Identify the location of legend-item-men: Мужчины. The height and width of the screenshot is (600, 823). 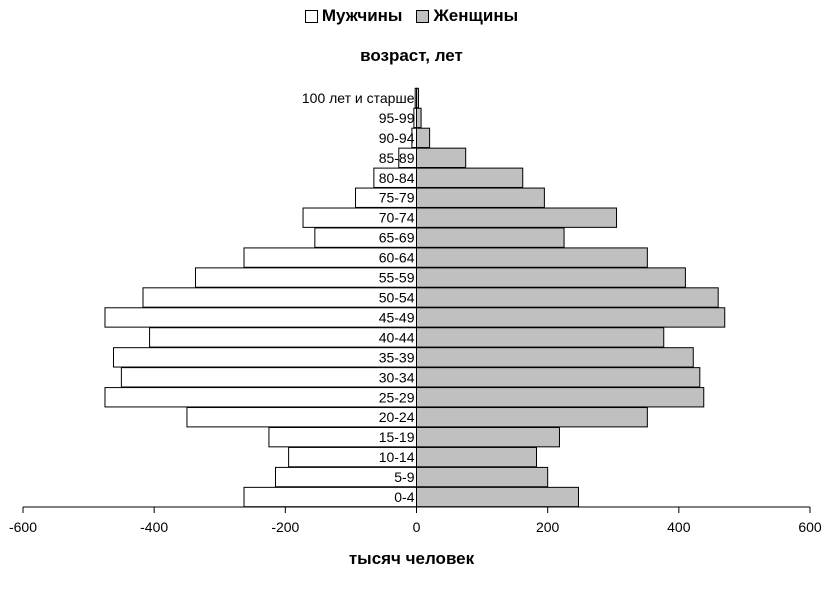
(353, 16).